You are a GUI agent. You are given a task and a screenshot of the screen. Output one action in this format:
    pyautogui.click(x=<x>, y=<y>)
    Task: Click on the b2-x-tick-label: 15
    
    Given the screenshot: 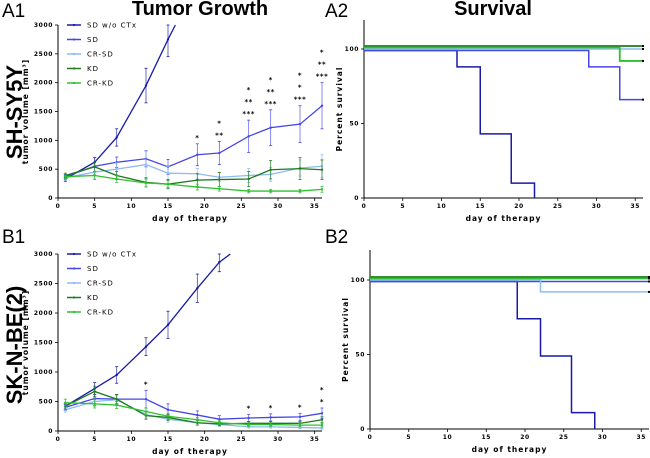 What is the action you would take?
    pyautogui.click(x=486, y=437)
    